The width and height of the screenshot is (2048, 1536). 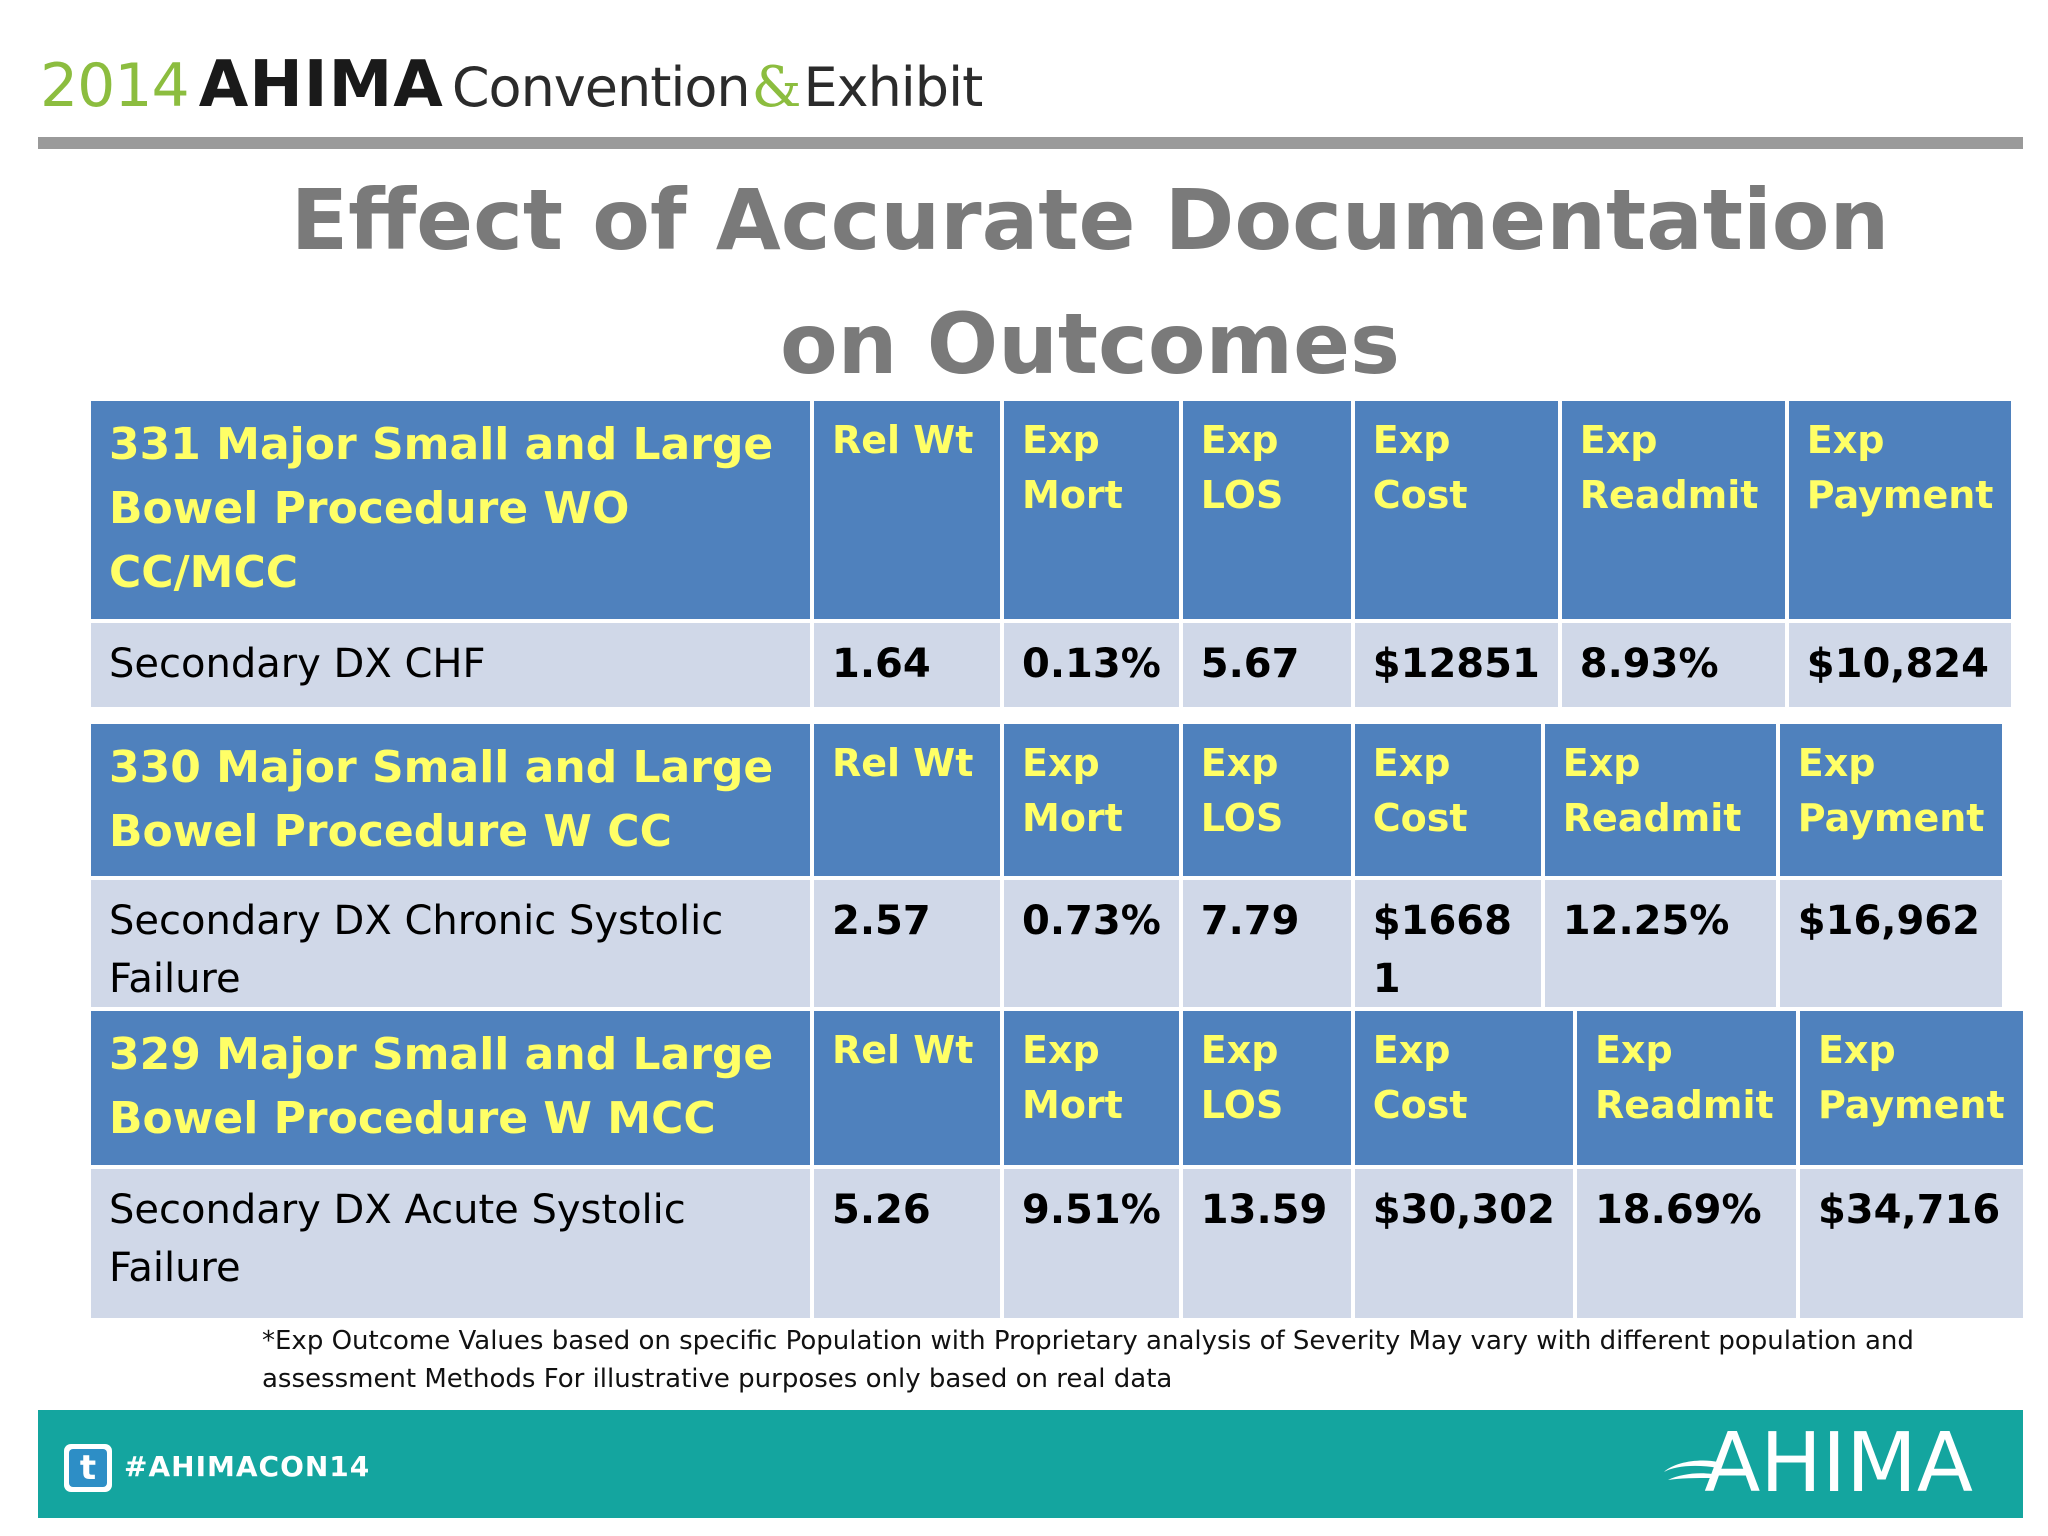 I want to click on cell-exp-los: 5.67, so click(x=1266, y=665).